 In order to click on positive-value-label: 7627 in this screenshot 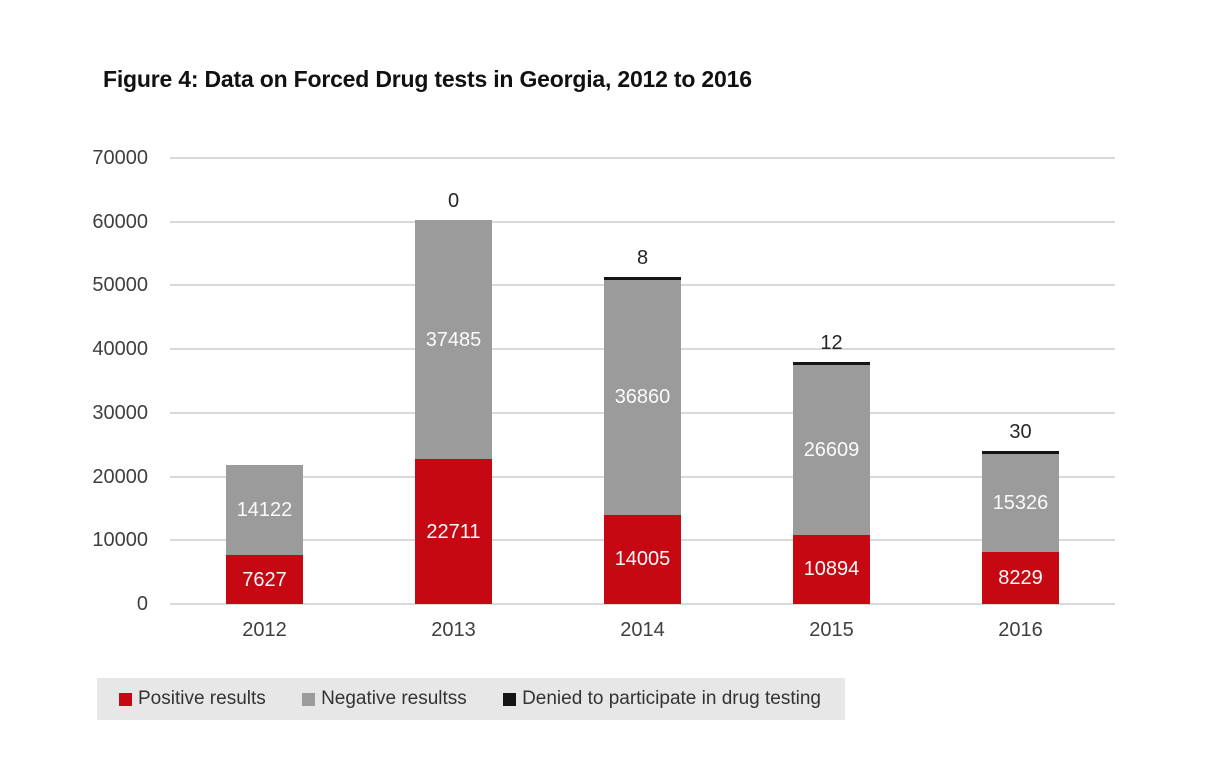, I will do `click(264, 579)`.